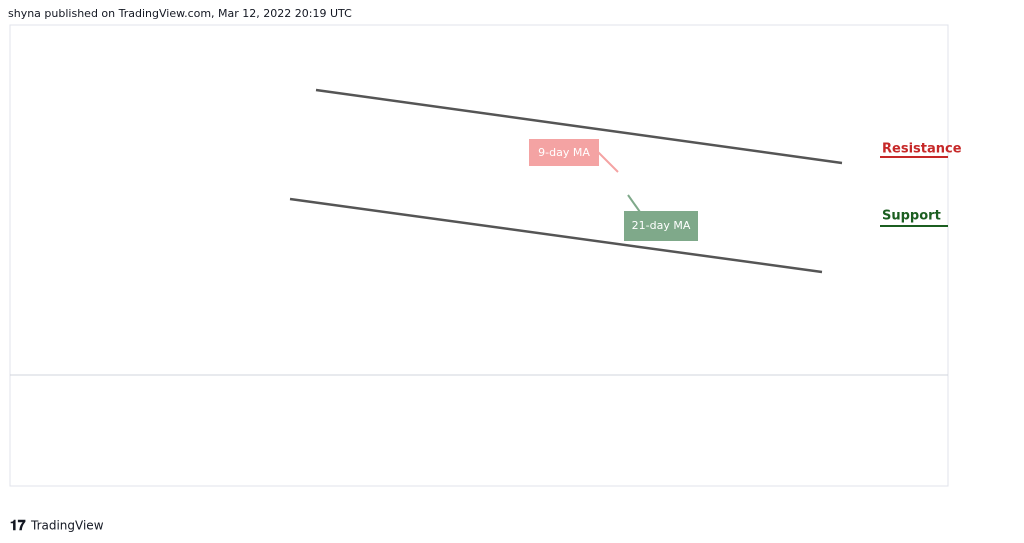  Describe the element at coordinates (67, 526) in the screenshot. I see `footer-brand: TradingView` at that location.